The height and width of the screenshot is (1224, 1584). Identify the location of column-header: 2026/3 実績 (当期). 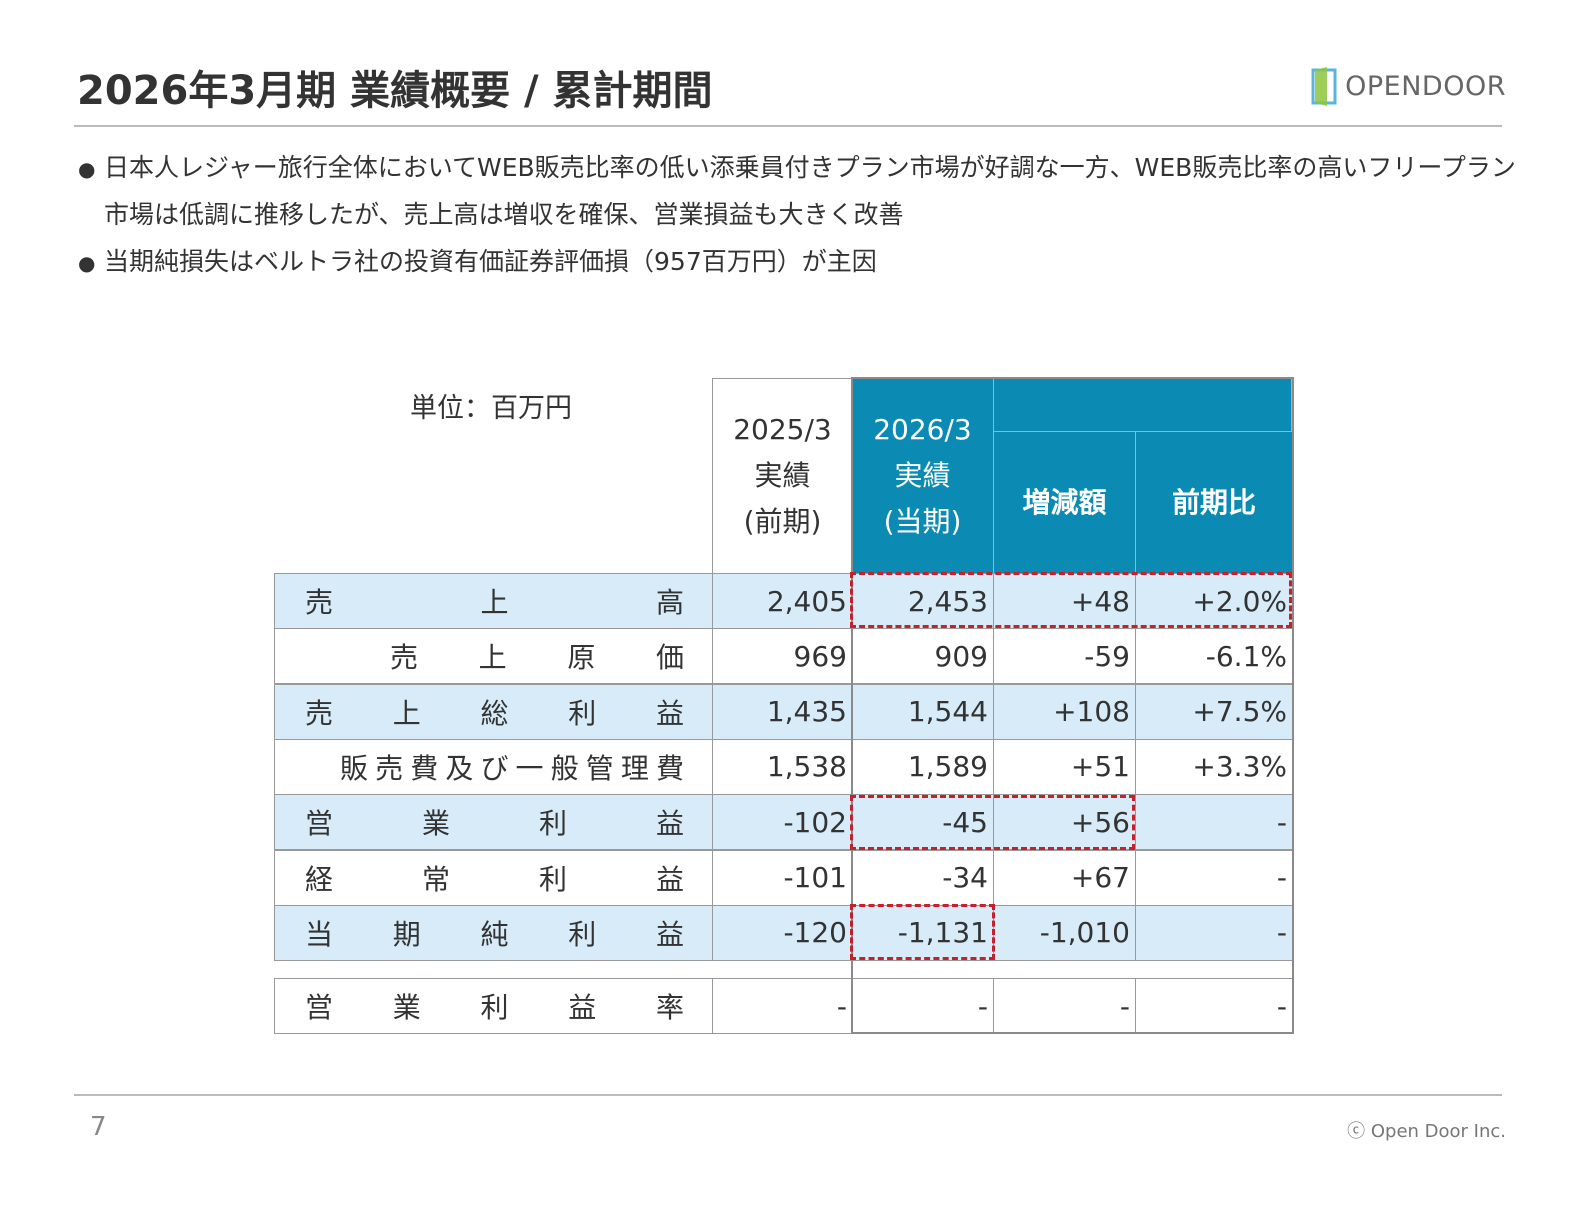
(923, 476).